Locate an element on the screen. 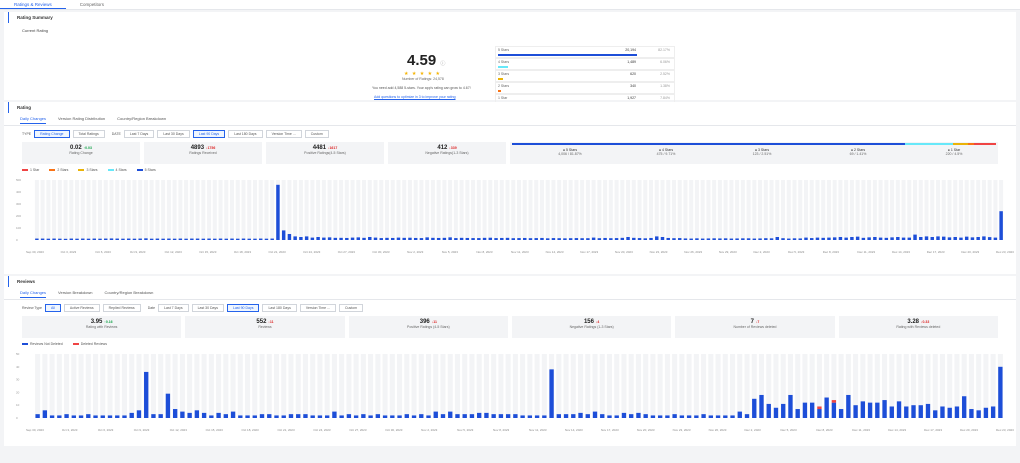 The image size is (1020, 463). type-option: Total Ratings is located at coordinates (88, 134).